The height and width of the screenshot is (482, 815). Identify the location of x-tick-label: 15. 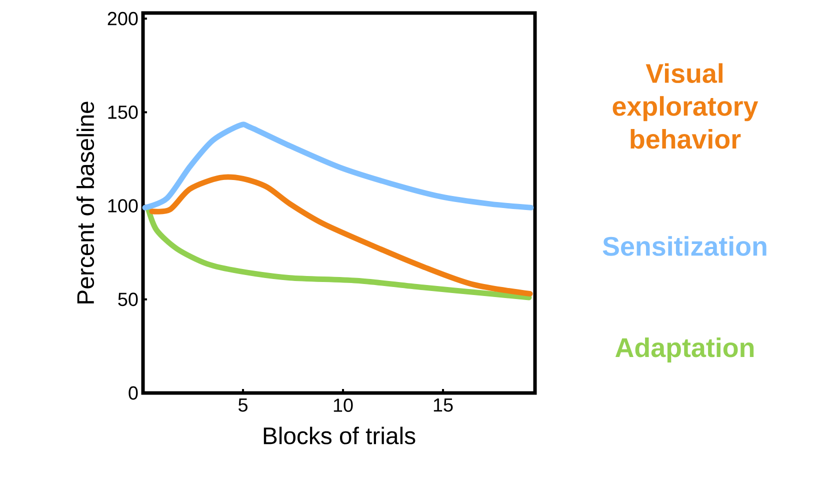
(443, 405).